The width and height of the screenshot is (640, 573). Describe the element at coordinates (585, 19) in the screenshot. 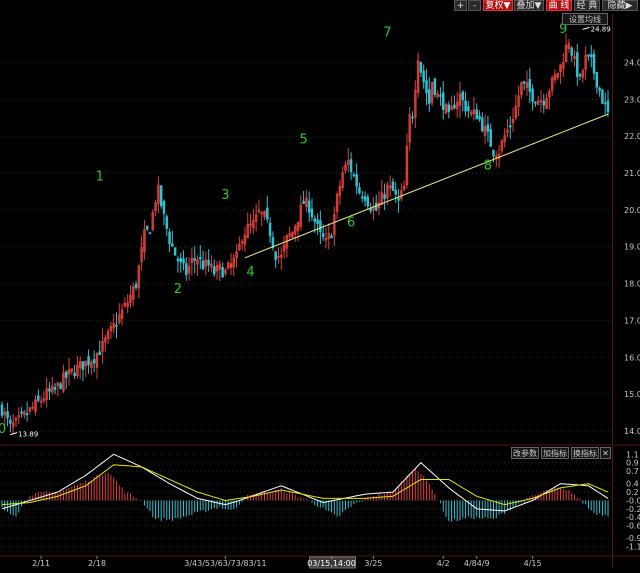

I see `set-ma-button: 设置均线` at that location.